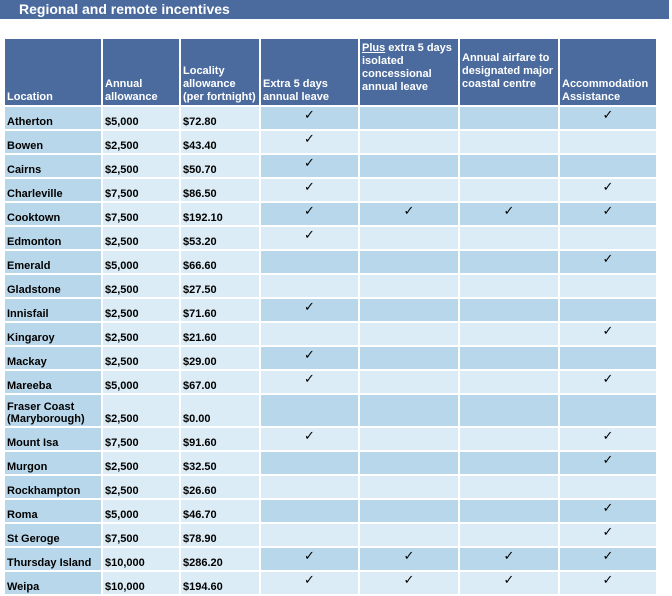  Describe the element at coordinates (220, 382) in the screenshot. I see `locality-allowance-cell: $67.00` at that location.